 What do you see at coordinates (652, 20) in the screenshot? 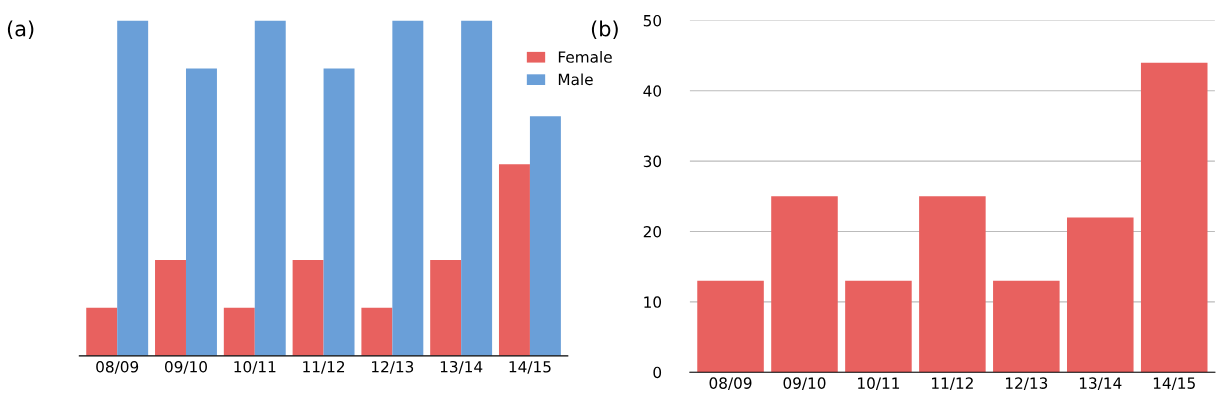
I see `y-tick-label: 50` at bounding box center [652, 20].